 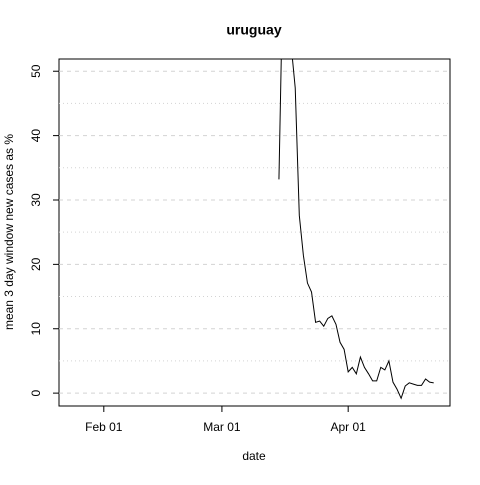 What do you see at coordinates (36, 136) in the screenshot?
I see `y-tick-label: 40` at bounding box center [36, 136].